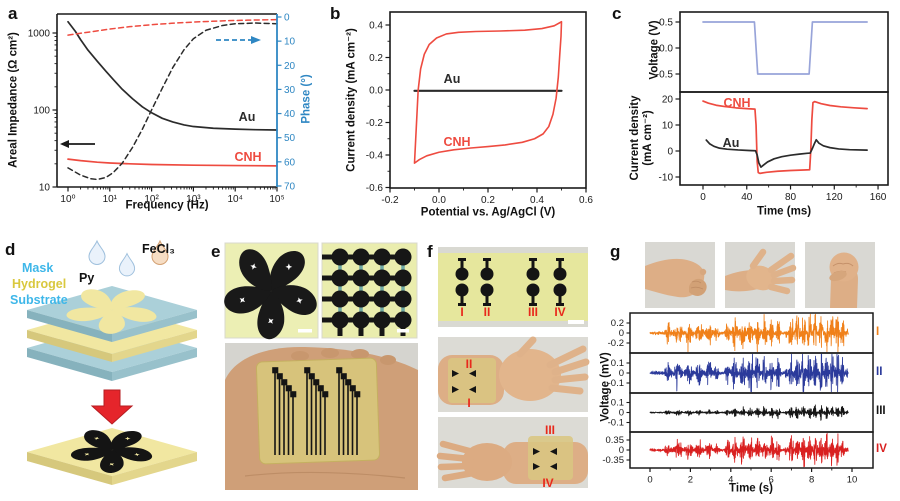  Describe the element at coordinates (167, 205) in the screenshot. I see `a-x-axis-label: Frequency (Hz)` at that location.